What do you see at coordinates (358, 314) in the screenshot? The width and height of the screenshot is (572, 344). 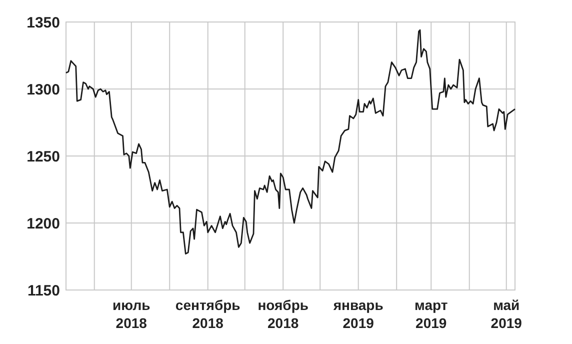 I see `x-tick-label: январь 2019` at bounding box center [358, 314].